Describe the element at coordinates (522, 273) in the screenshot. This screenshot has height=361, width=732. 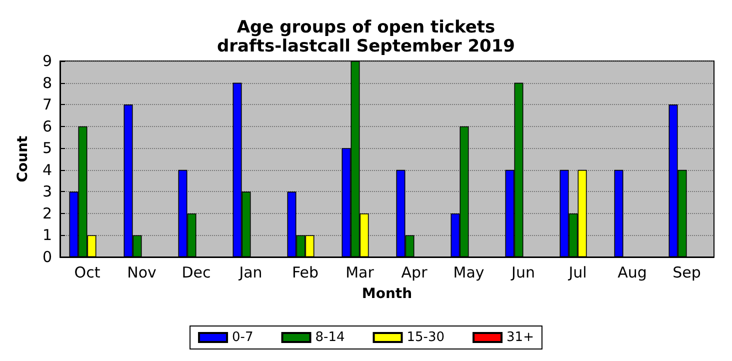
I see `x-tick-label: Jun` at that location.